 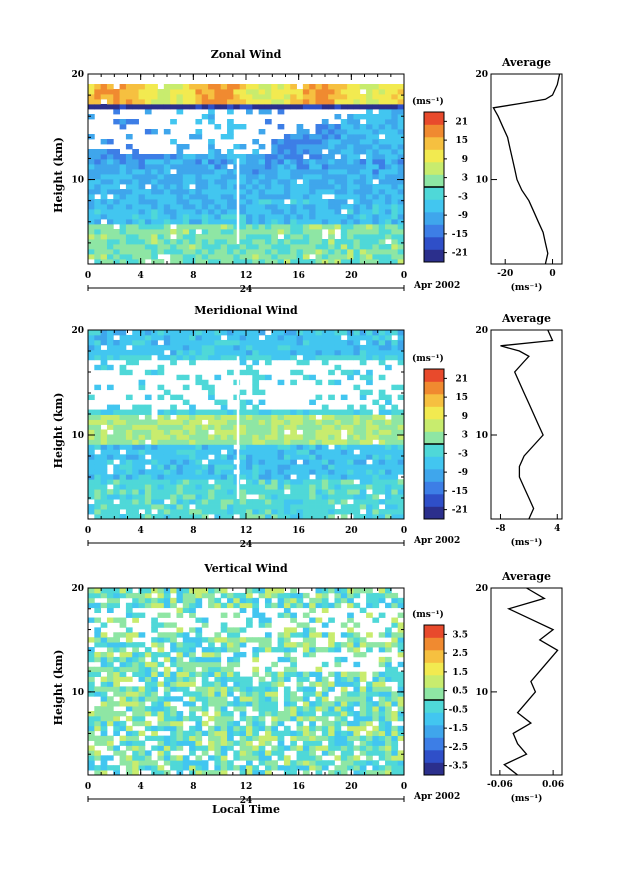 What do you see at coordinates (436, 286) in the screenshot?
I see `date-label: Apr 2002` at bounding box center [436, 286].